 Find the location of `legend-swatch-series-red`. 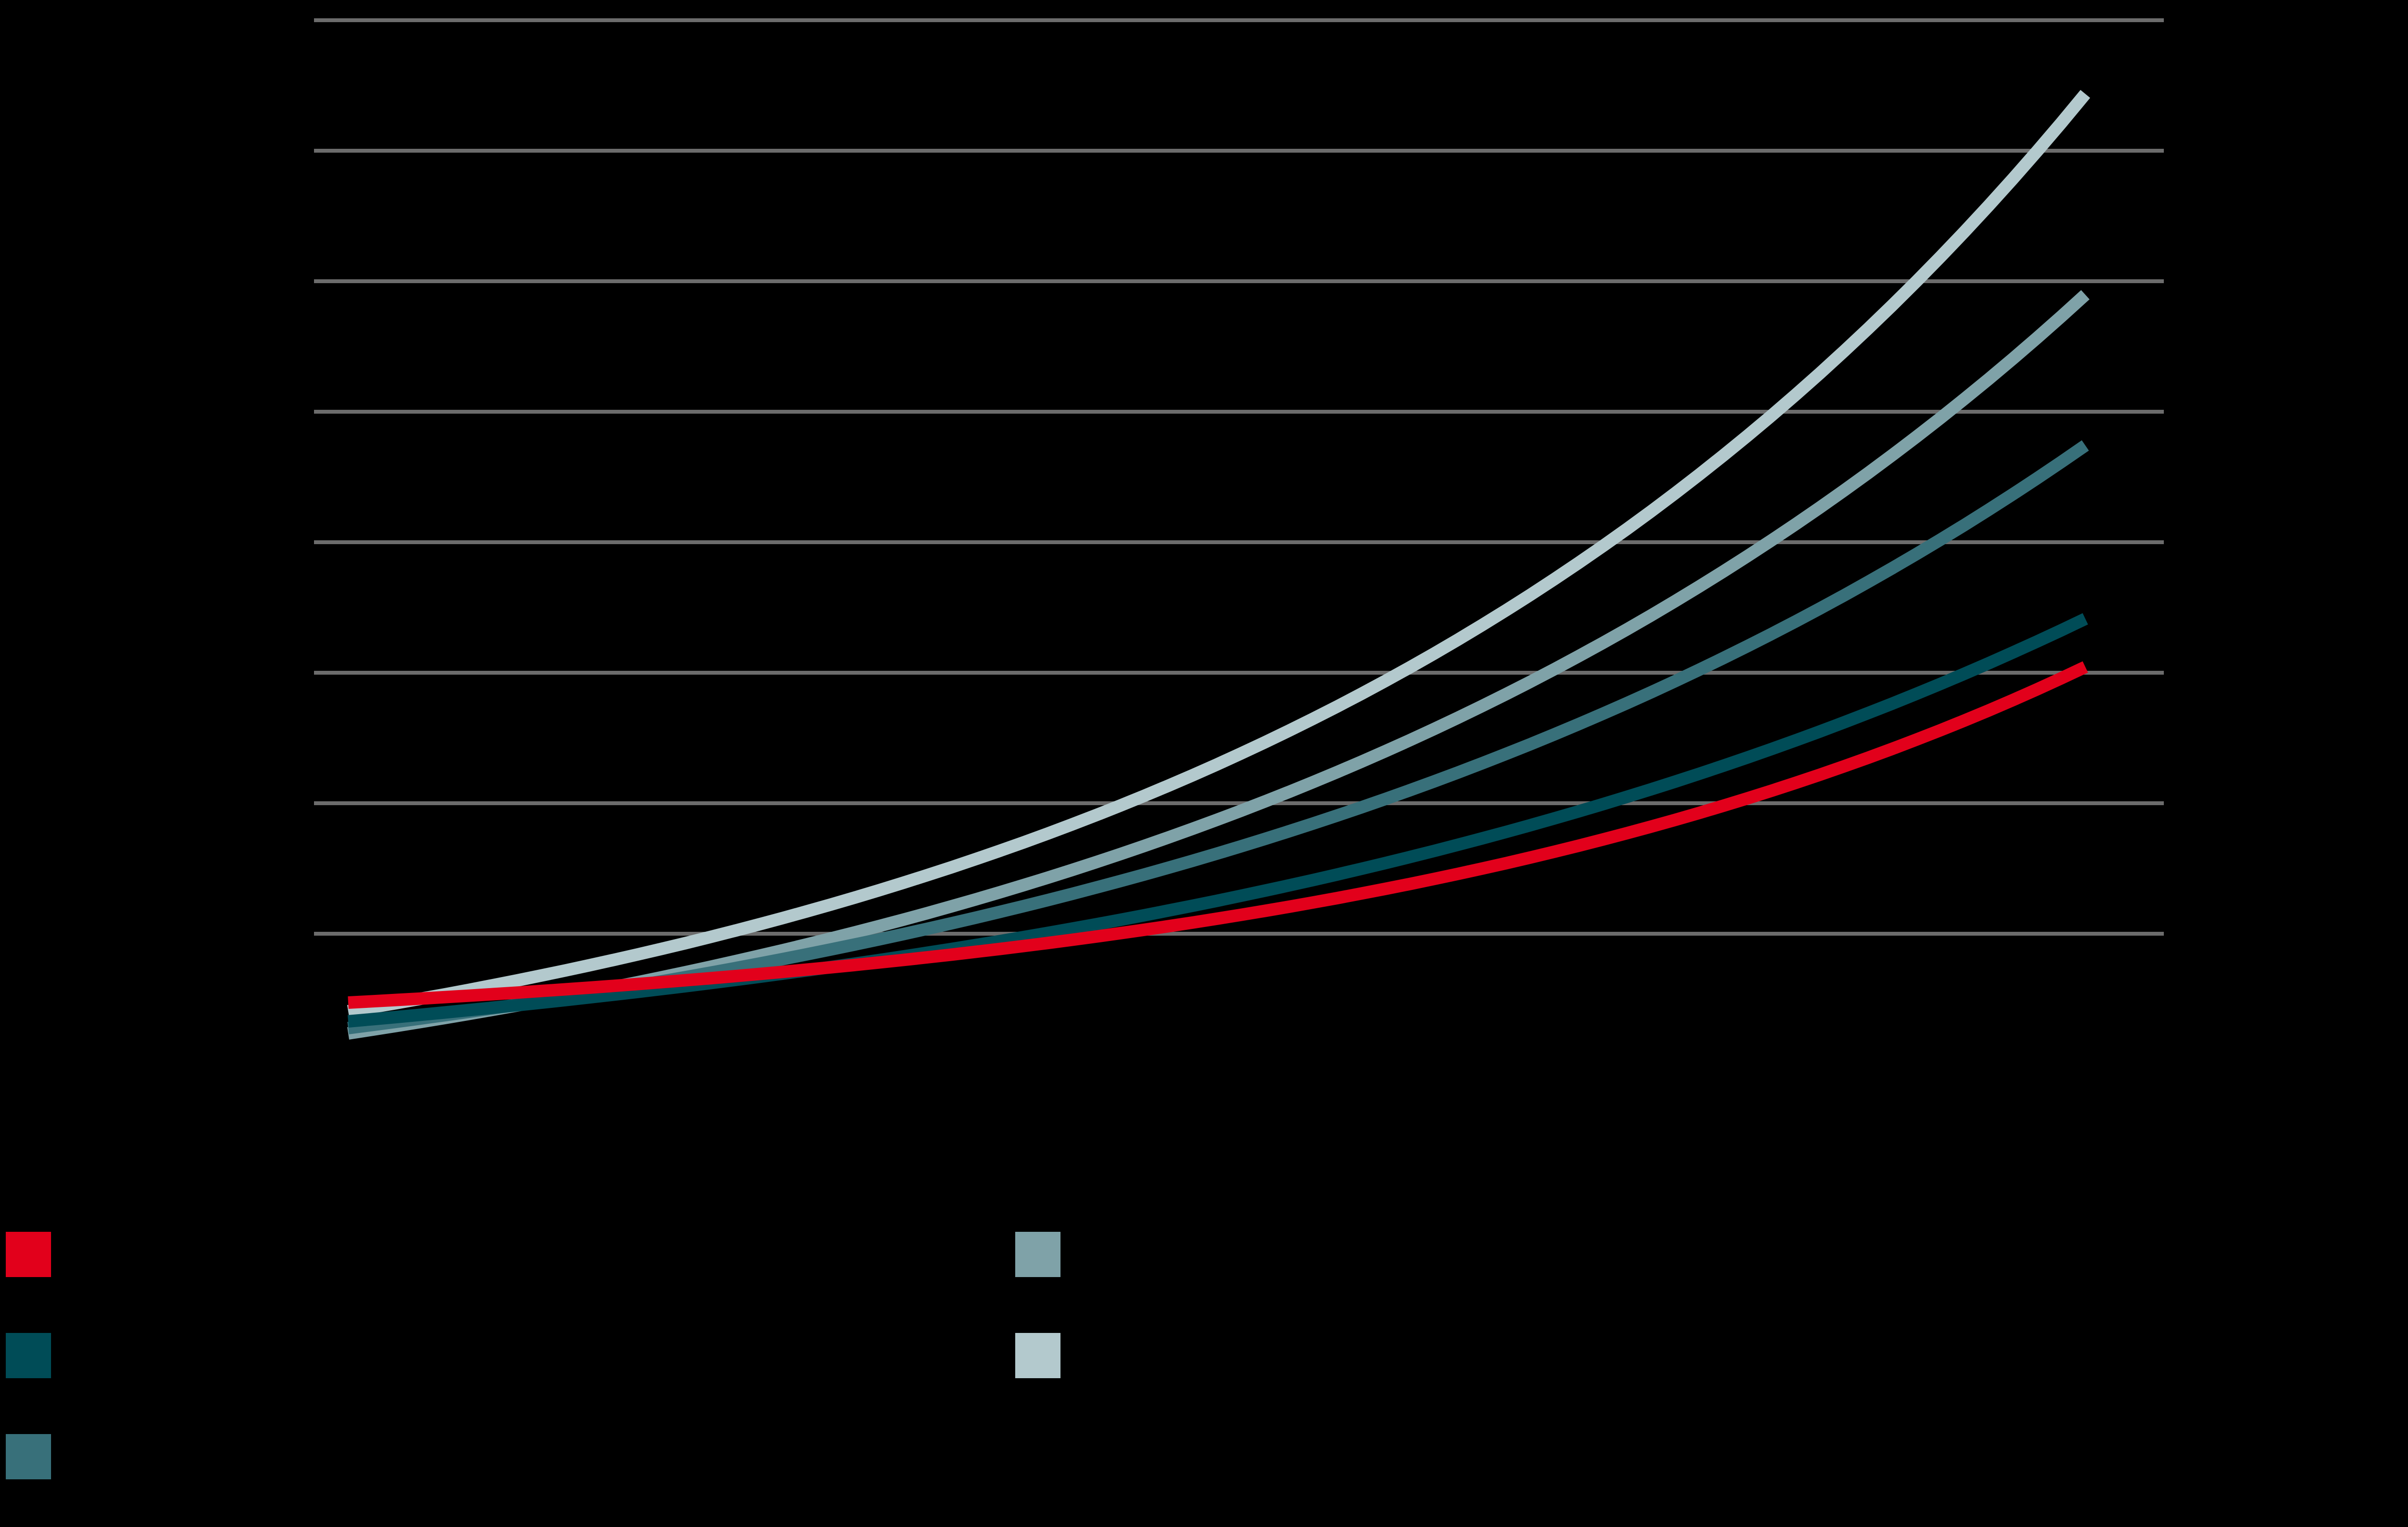

legend-swatch-series-red is located at coordinates (28, 1255).